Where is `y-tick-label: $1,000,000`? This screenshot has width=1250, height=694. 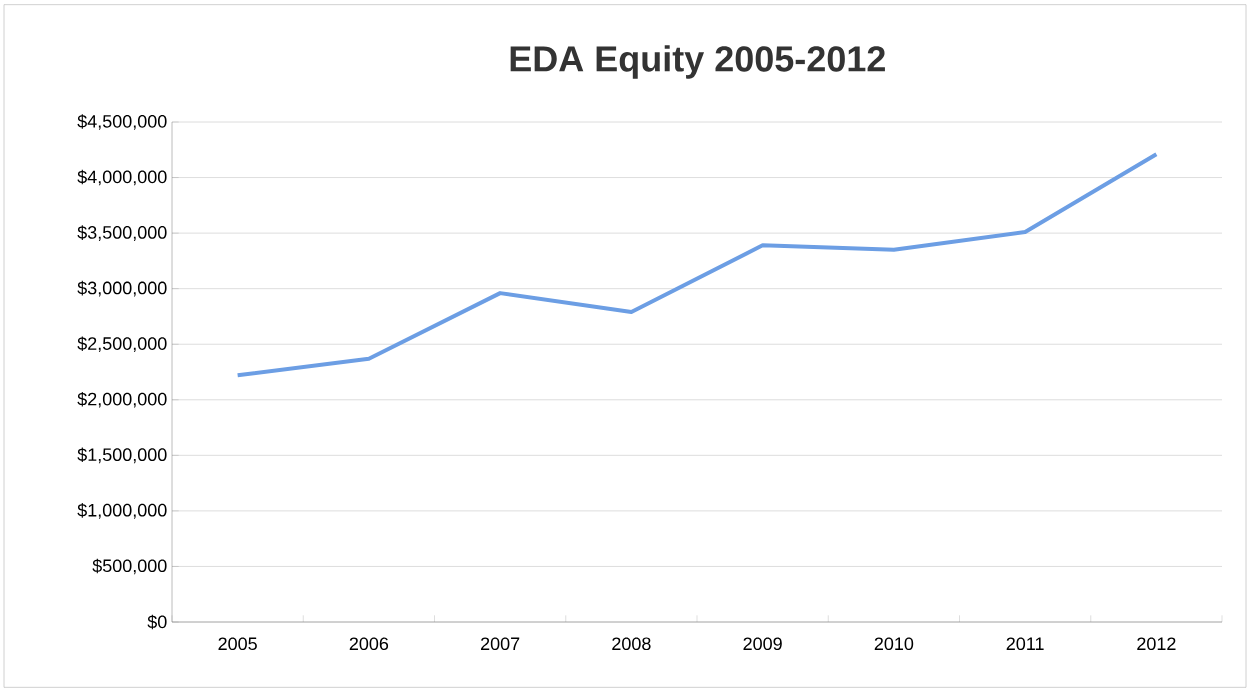
y-tick-label: $1,000,000 is located at coordinates (122, 511).